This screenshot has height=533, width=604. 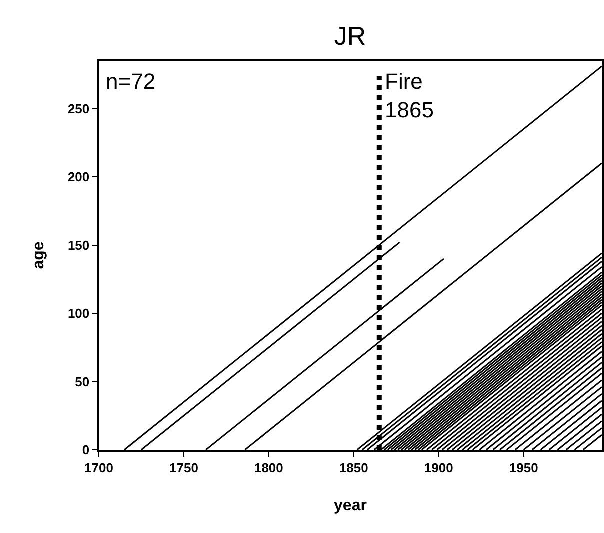 What do you see at coordinates (39, 256) in the screenshot?
I see `y-axis-title: age` at bounding box center [39, 256].